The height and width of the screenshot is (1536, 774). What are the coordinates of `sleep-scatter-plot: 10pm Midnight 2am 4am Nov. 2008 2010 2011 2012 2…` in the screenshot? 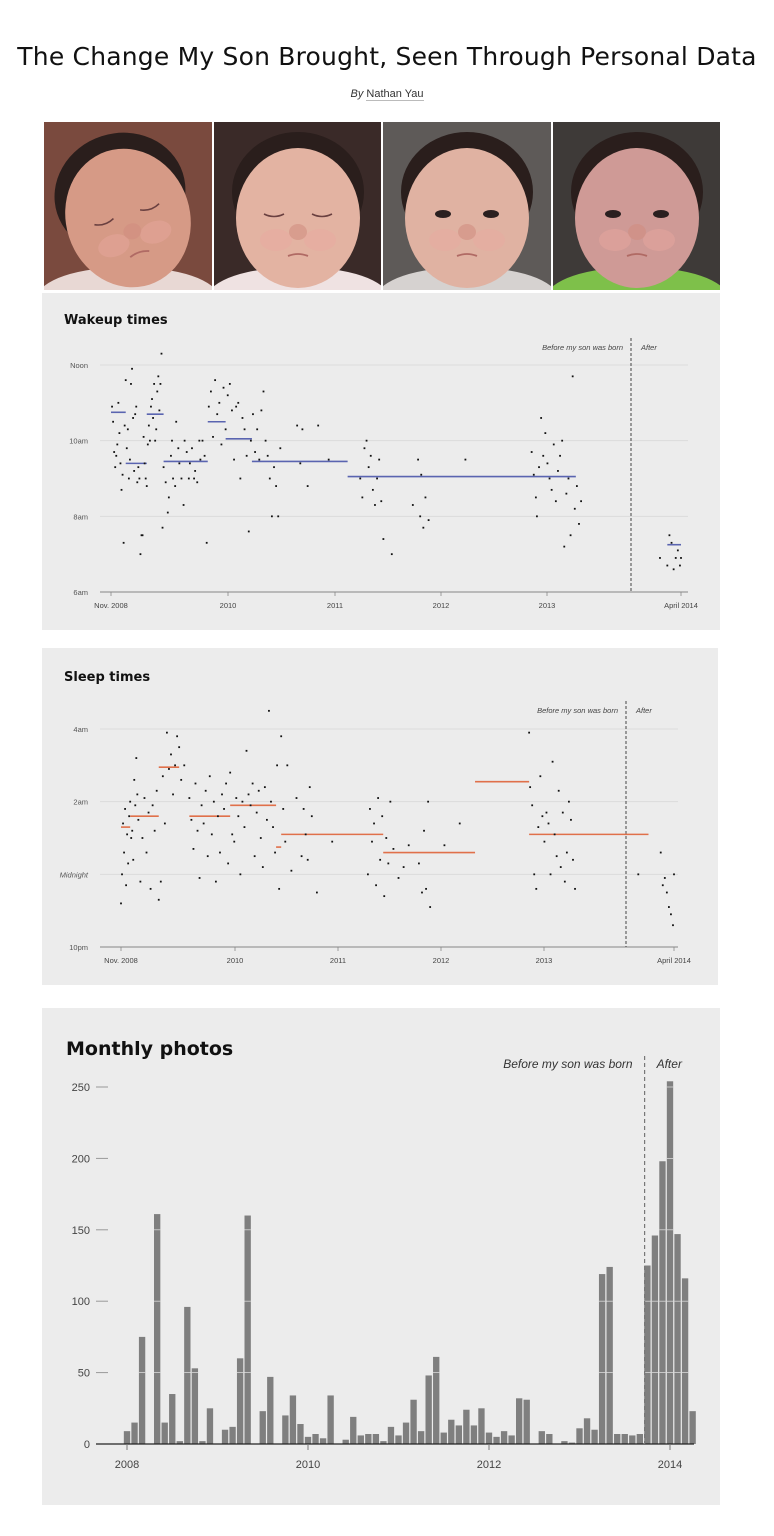 It's located at (375, 833).